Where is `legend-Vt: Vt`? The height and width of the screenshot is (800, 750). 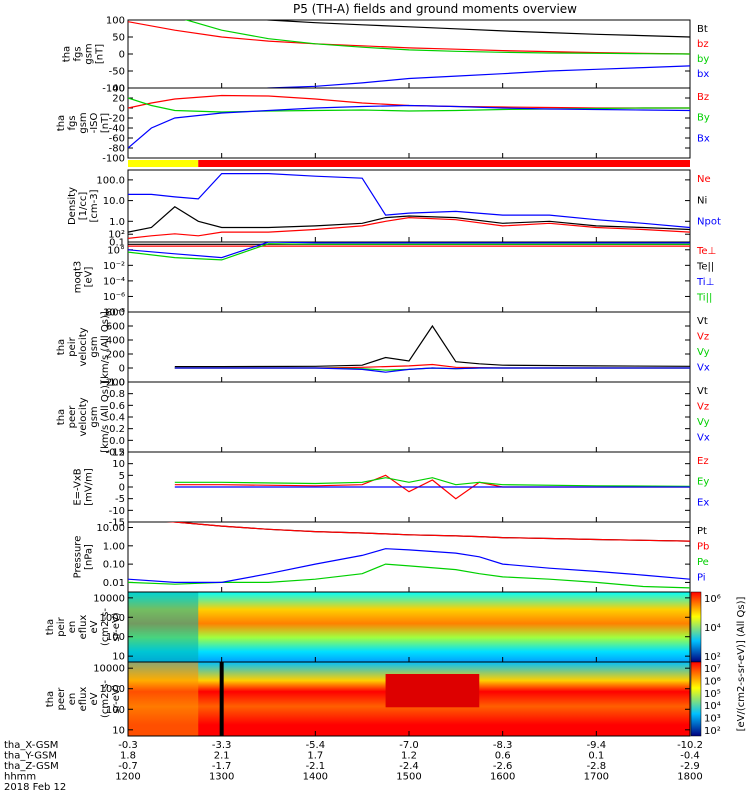
legend-Vt: Vt is located at coordinates (702, 321).